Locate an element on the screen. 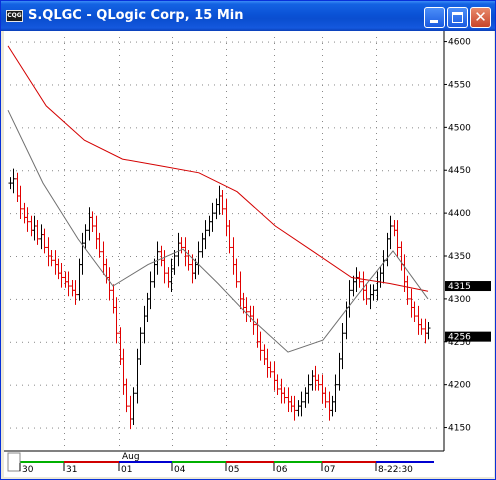  scroll-handle is located at coordinates (14, 462).